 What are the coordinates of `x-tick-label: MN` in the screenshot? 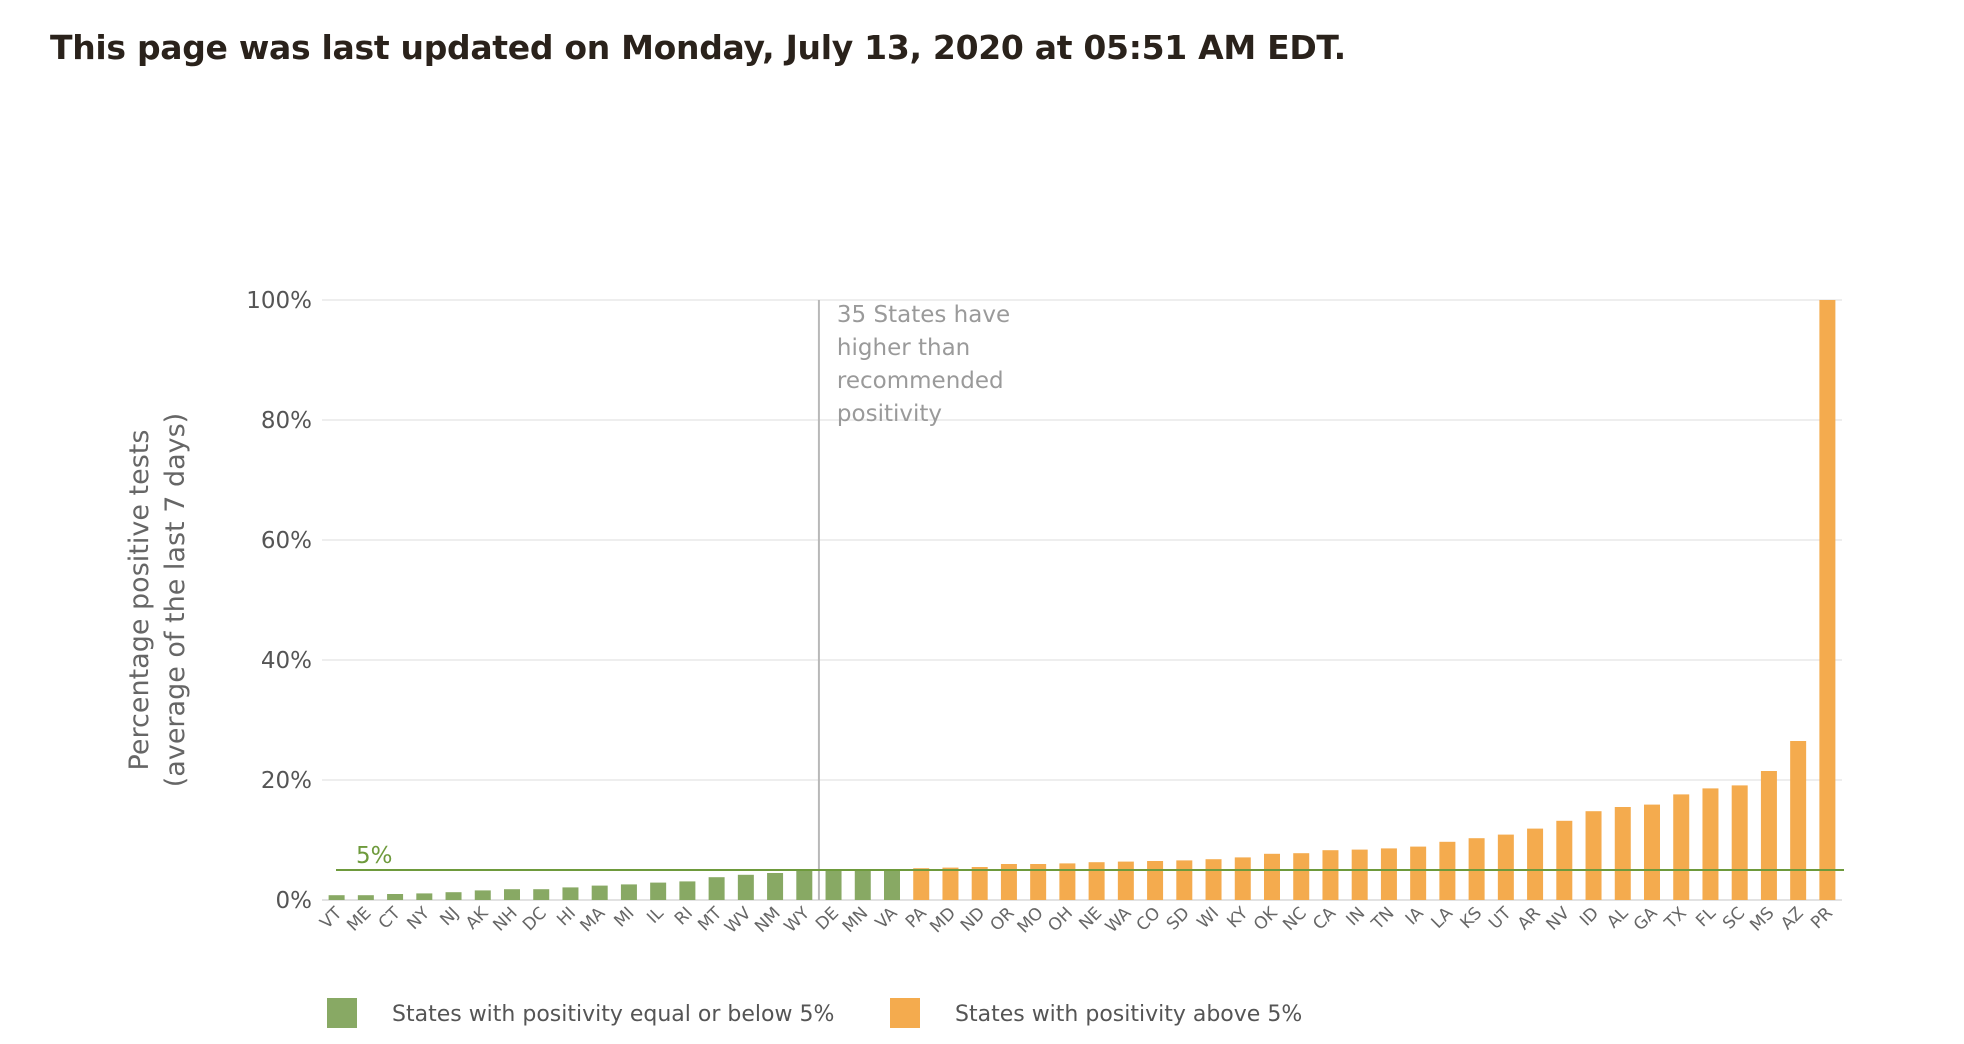 It's located at (856, 920).